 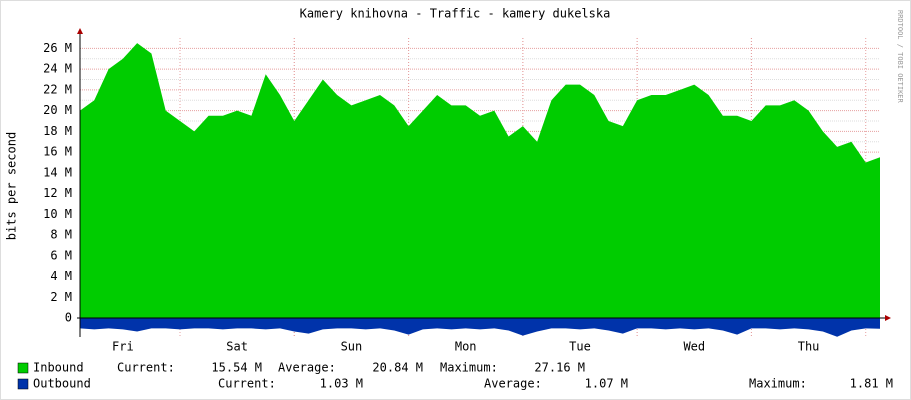 What do you see at coordinates (57, 110) in the screenshot?
I see `y-tick-label: 20 M` at bounding box center [57, 110].